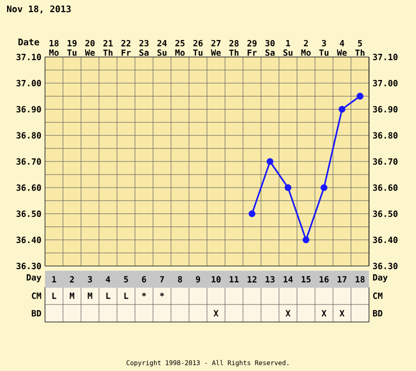 This screenshot has width=416, height=371. Describe the element at coordinates (28, 240) in the screenshot. I see `y-tick-label: 36.40` at that location.